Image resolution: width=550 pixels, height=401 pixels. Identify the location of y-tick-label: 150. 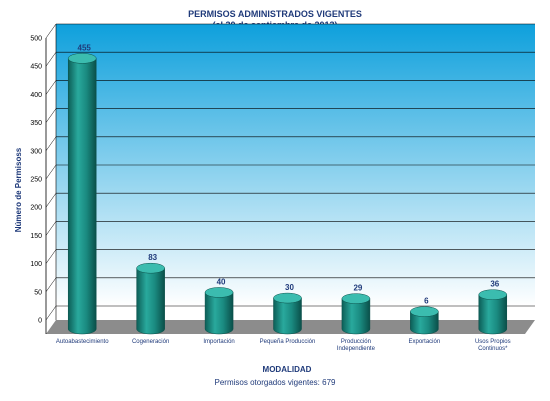
(36, 236).